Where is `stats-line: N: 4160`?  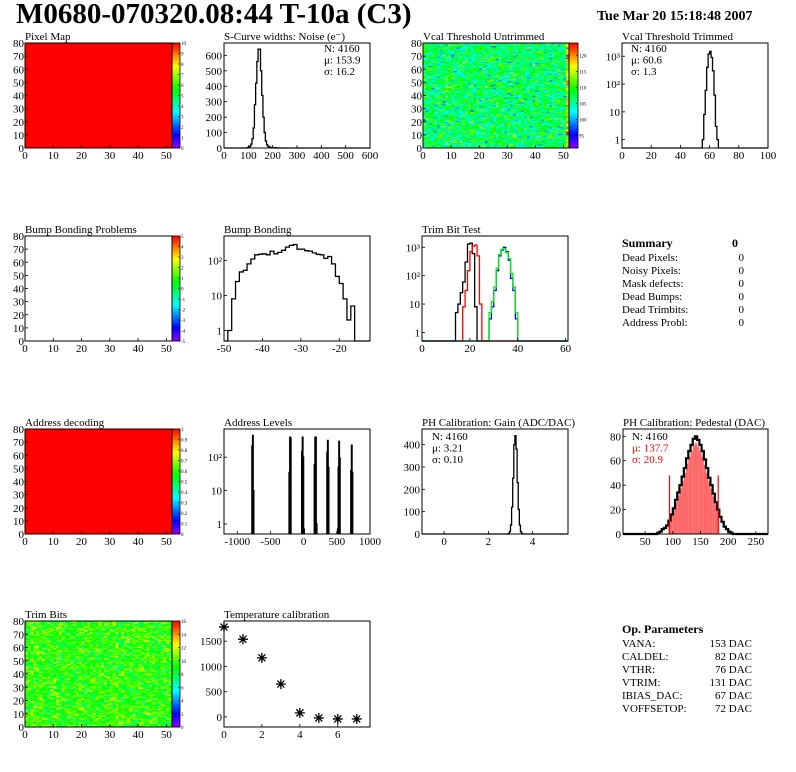
stats-line: N: 4160 is located at coordinates (450, 437).